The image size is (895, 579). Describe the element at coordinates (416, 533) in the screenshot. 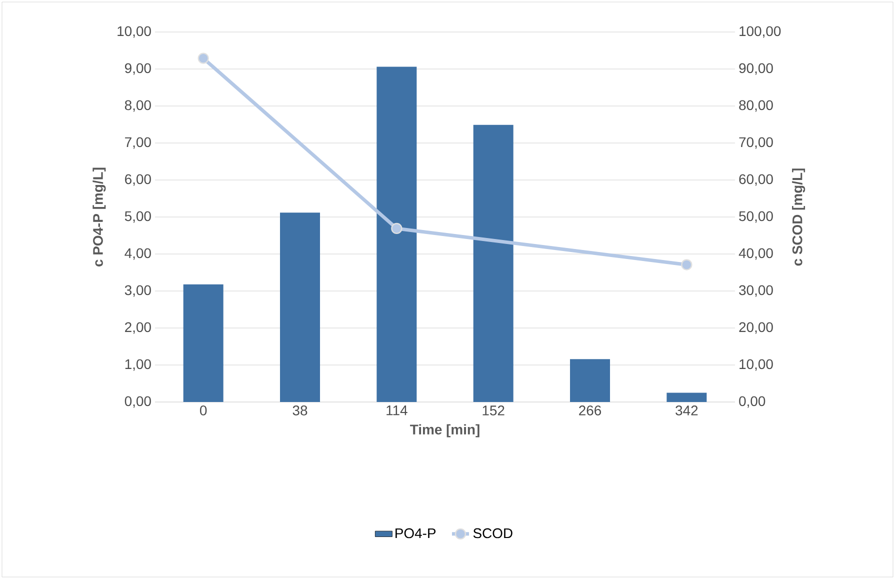

I see `legend-label: PO4-P` at that location.